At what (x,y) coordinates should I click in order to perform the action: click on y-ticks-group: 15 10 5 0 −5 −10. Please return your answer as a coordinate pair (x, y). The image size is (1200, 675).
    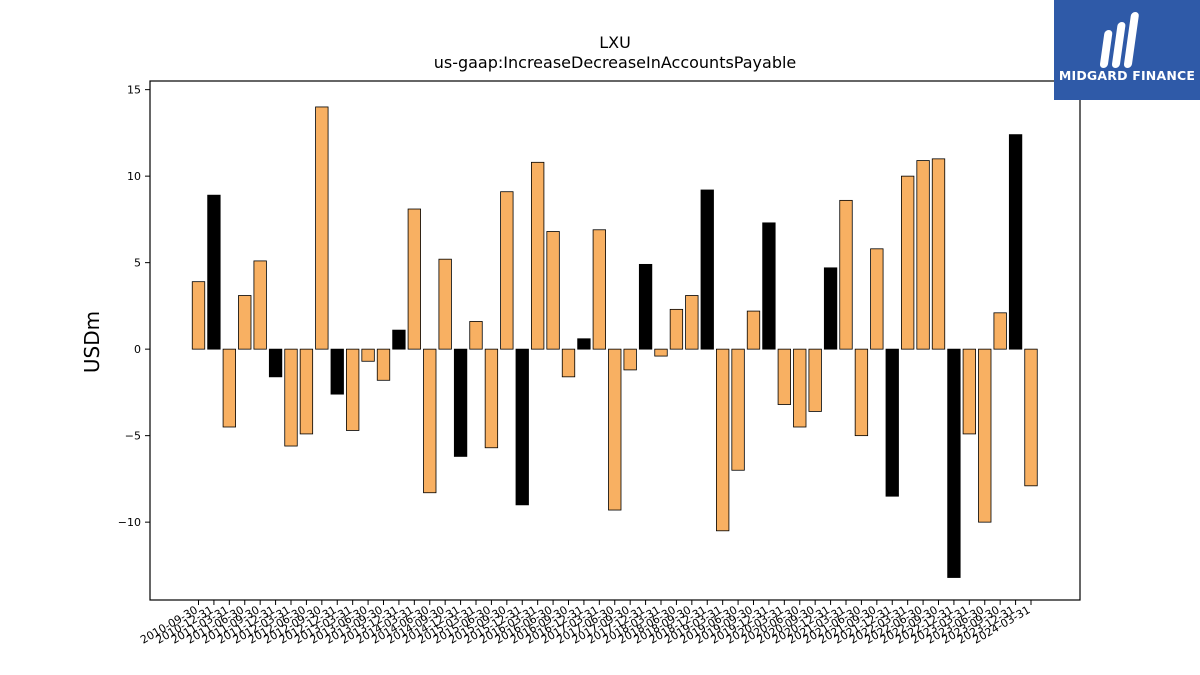
    Looking at the image, I should click on (134, 306).